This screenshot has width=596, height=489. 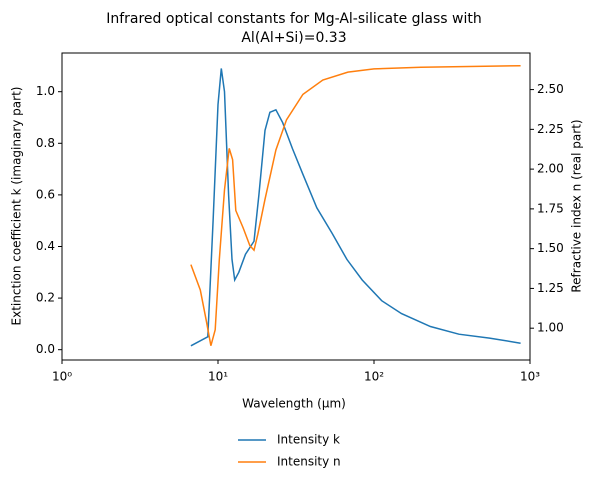 What do you see at coordinates (45, 246) in the screenshot?
I see `y-tick-label: 0.4` at bounding box center [45, 246].